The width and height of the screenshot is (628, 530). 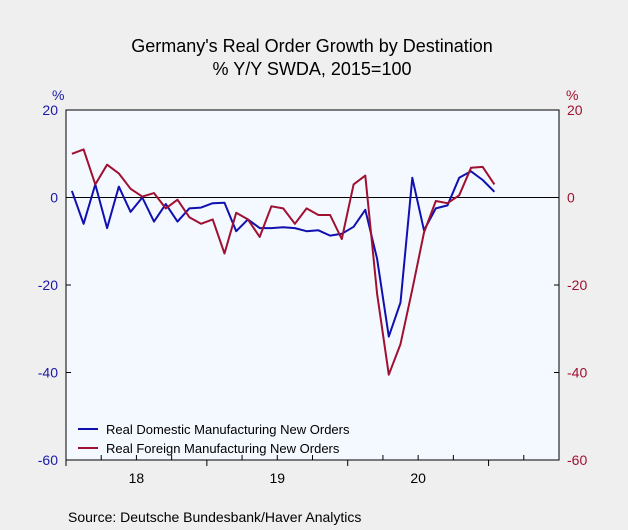 I want to click on y-axis-left-unit: %, so click(x=58, y=95).